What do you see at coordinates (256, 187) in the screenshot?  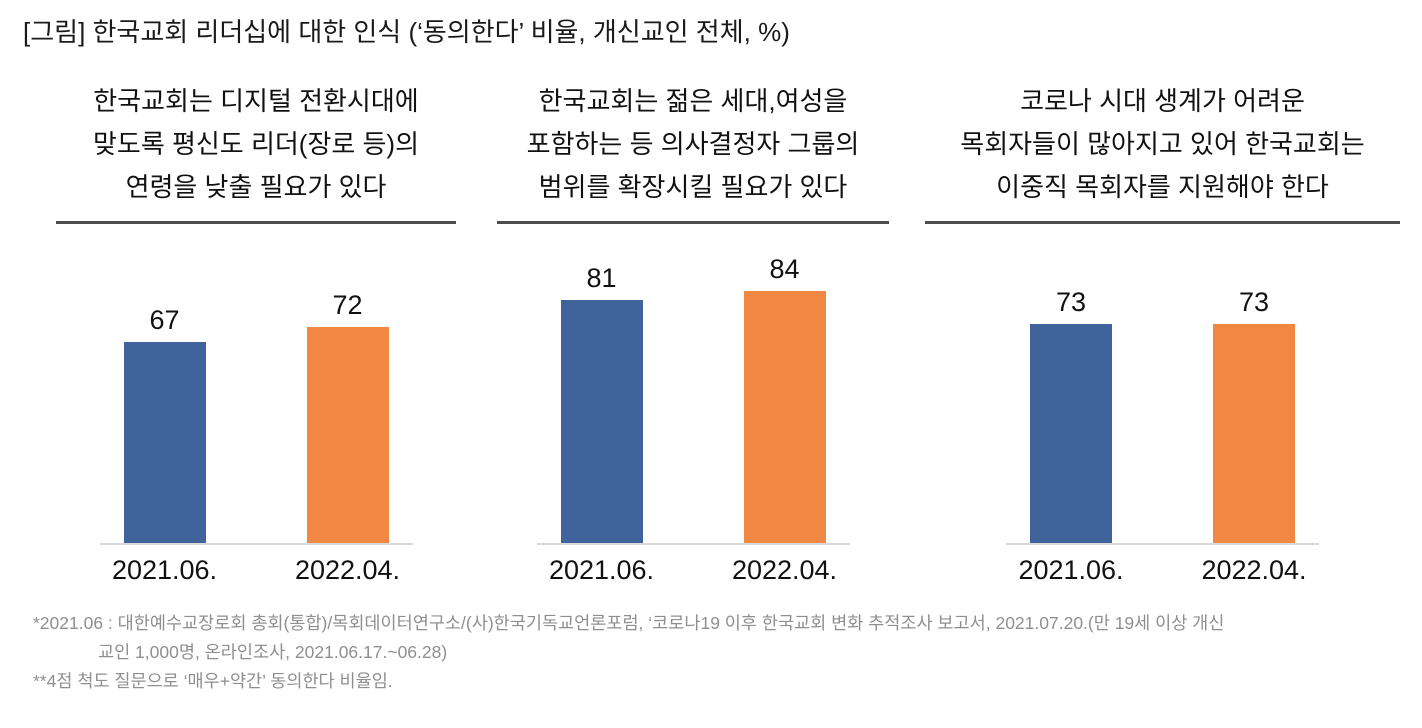 I see `question-line: 연령을 낮출 필요가 있다` at bounding box center [256, 187].